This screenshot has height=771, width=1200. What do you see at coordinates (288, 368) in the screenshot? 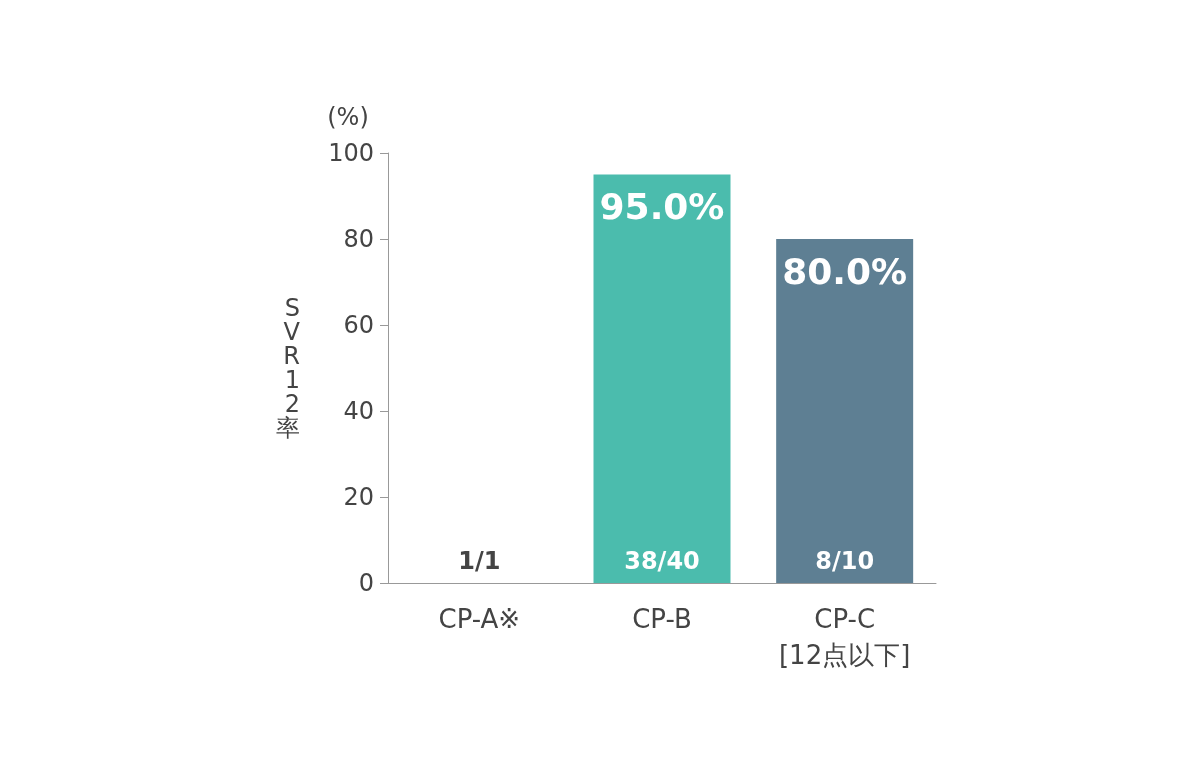
I see `y-axis-title: SVR12率` at bounding box center [288, 368].